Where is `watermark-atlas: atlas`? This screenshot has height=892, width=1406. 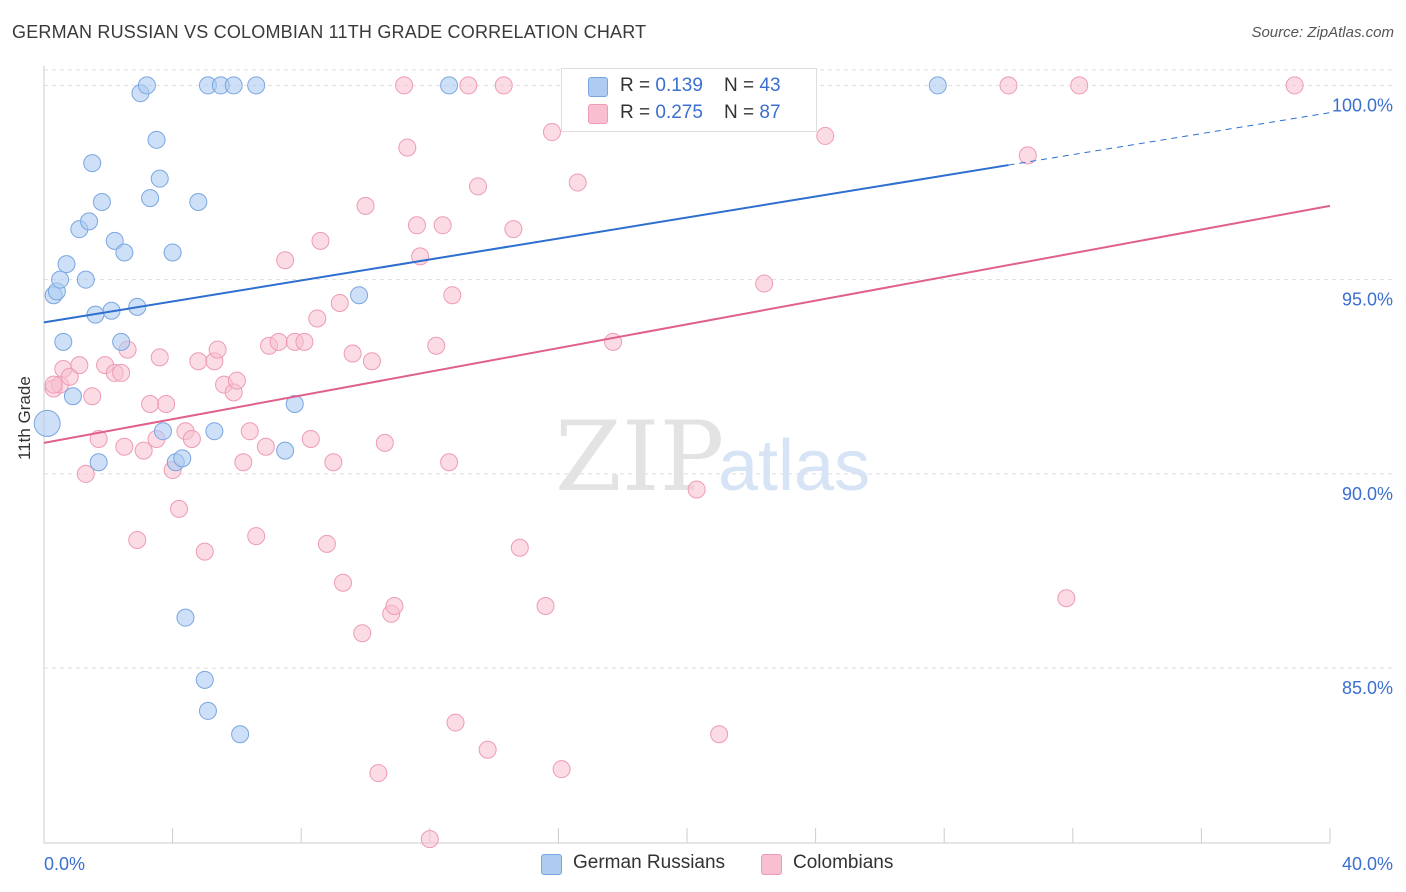 watermark-atlas: atlas is located at coordinates (794, 466).